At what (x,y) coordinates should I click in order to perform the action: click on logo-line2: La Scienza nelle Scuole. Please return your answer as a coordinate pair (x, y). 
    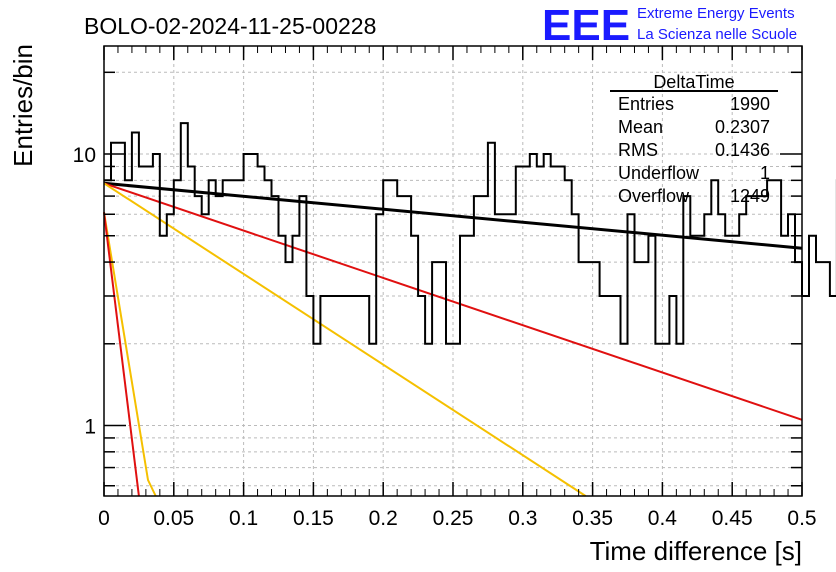
    Looking at the image, I should click on (717, 34).